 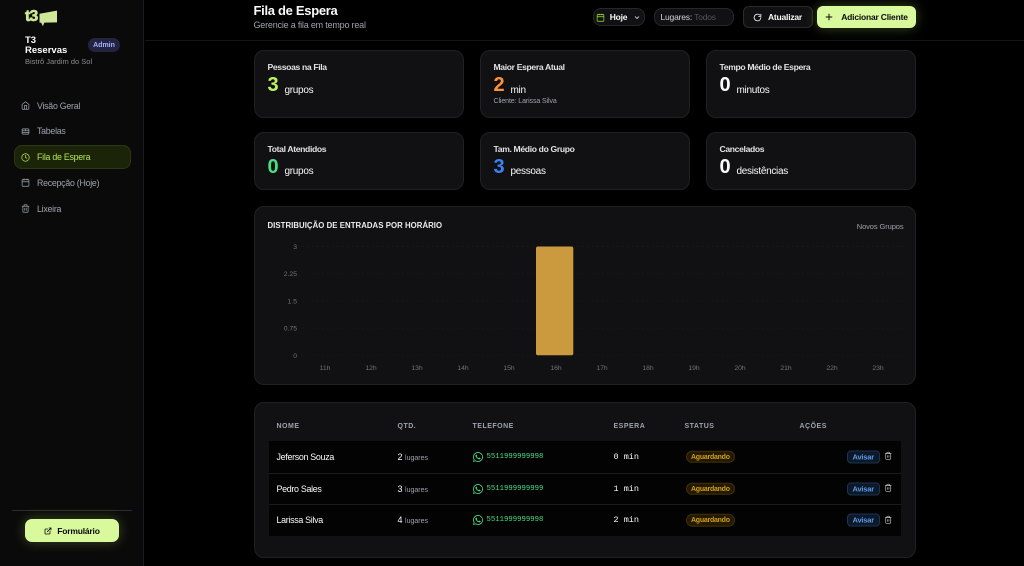 I want to click on svg-text: 2.25, so click(x=289, y=274).